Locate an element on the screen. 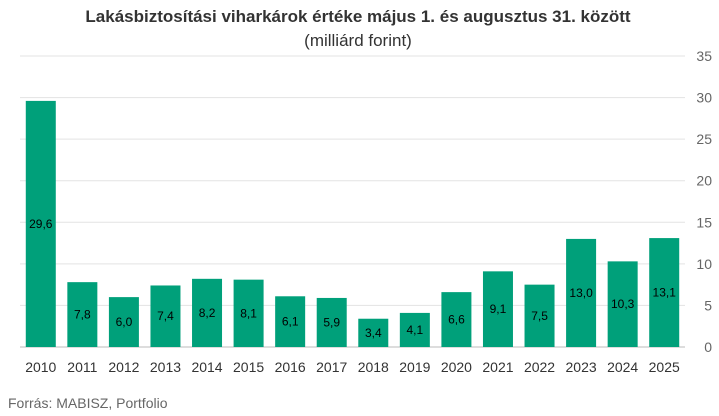 Image resolution: width=719 pixels, height=416 pixels. y-tick-label: 30 is located at coordinates (704, 98).